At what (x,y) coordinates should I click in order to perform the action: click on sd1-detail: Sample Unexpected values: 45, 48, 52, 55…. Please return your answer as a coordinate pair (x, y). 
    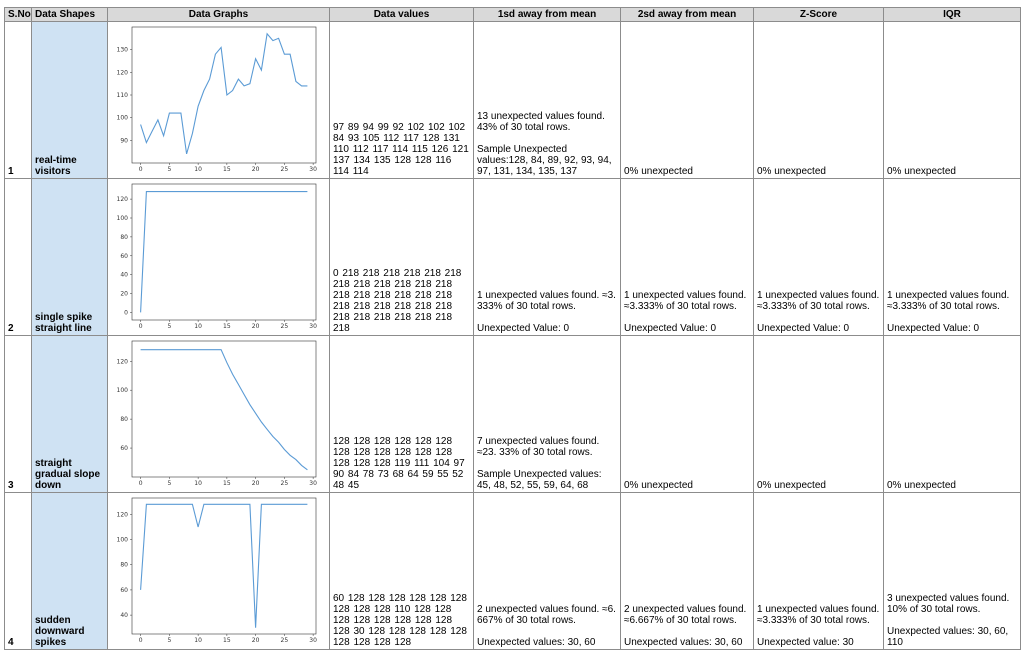
    Looking at the image, I should click on (539, 480).